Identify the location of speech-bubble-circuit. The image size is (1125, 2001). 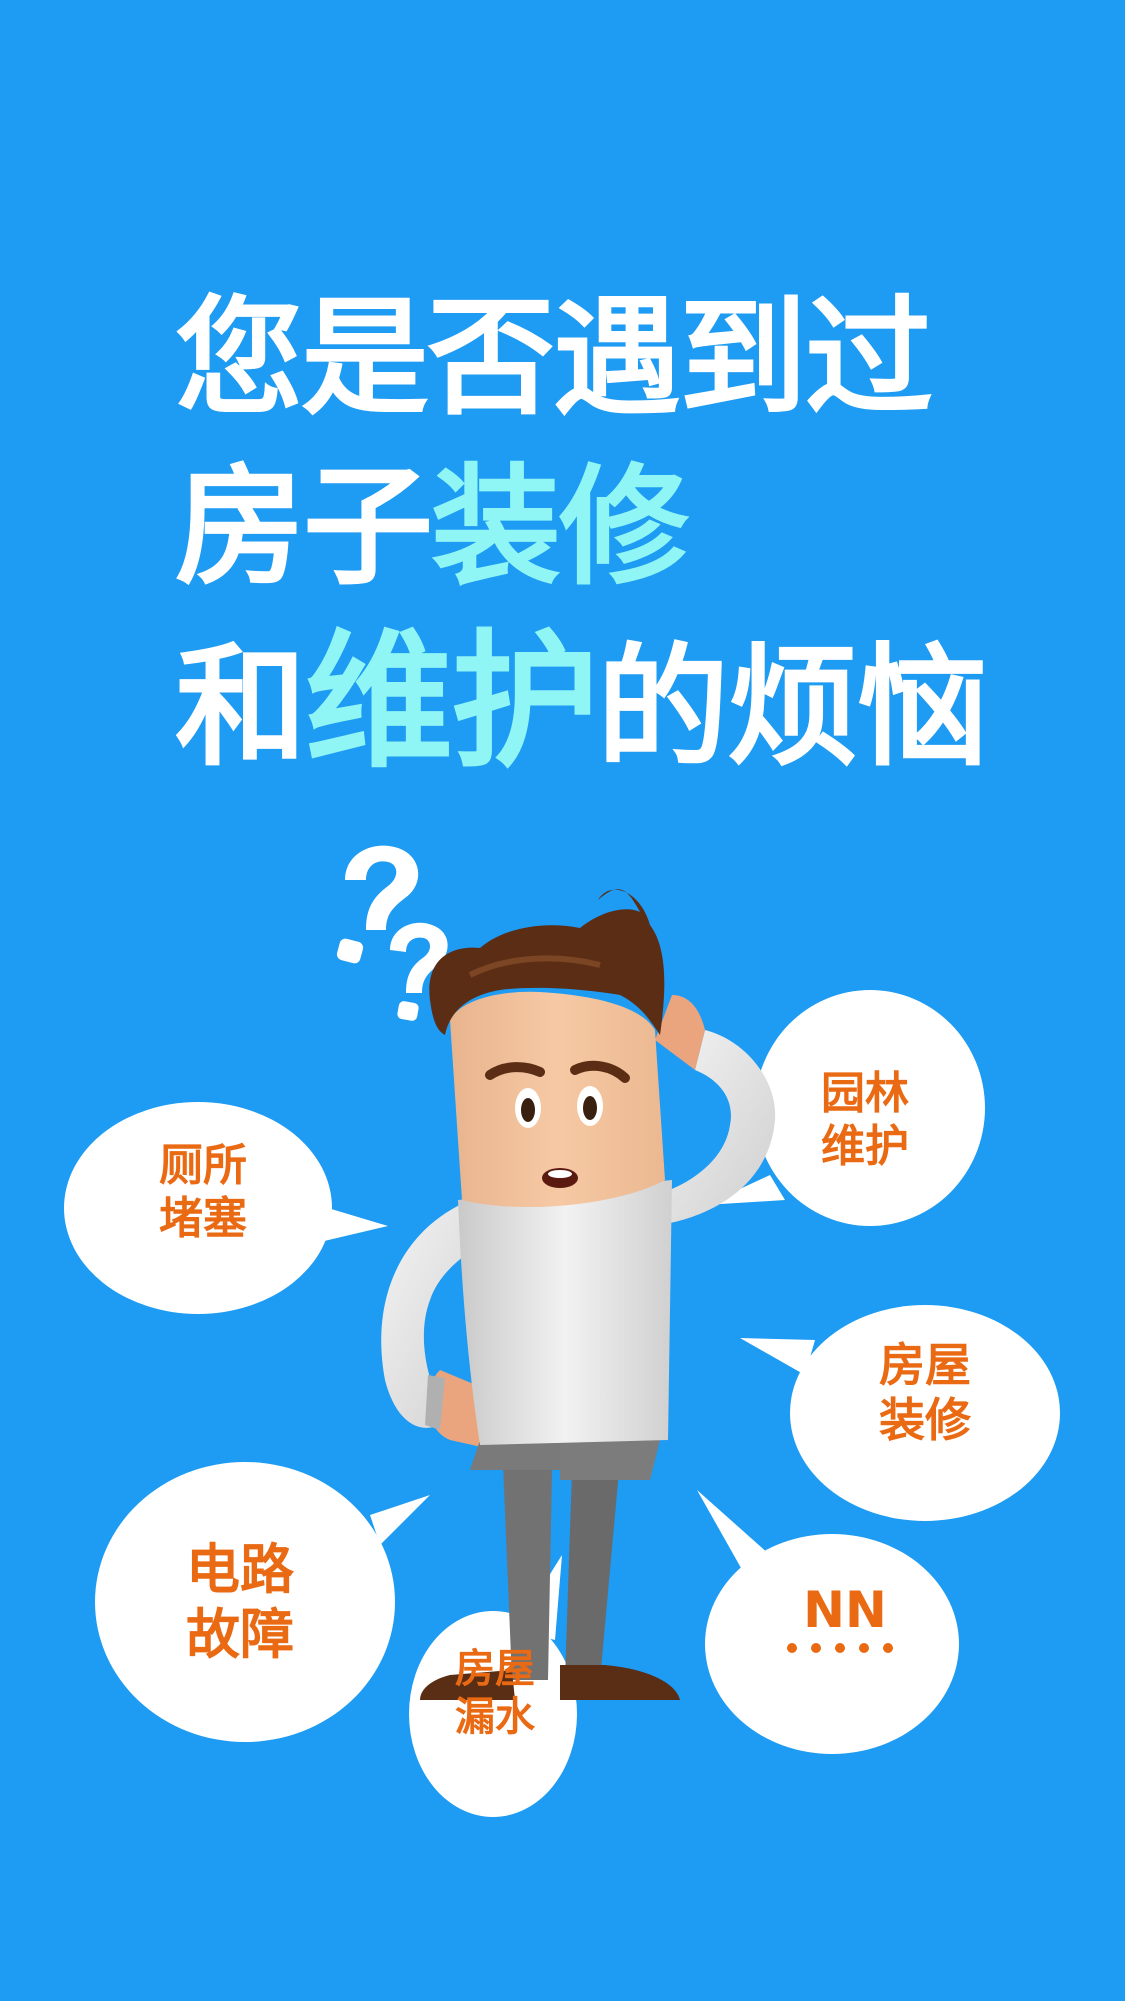
(262, 1602).